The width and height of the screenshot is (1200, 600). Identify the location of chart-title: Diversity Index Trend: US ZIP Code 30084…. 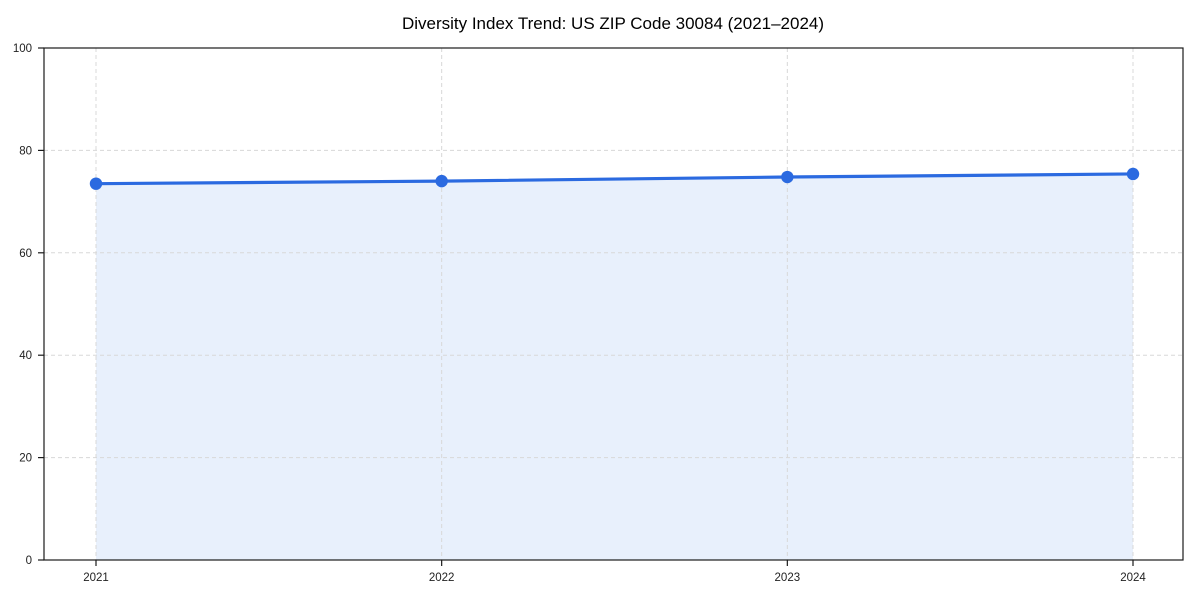
(613, 23).